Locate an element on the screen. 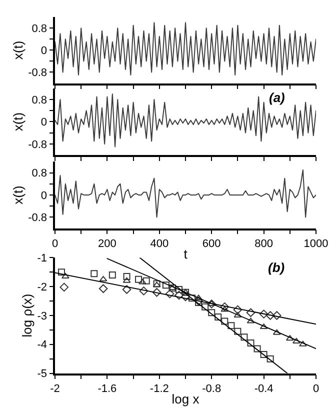 This screenshot has width=336, height=412. x-tick-label: 800 is located at coordinates (263, 244).